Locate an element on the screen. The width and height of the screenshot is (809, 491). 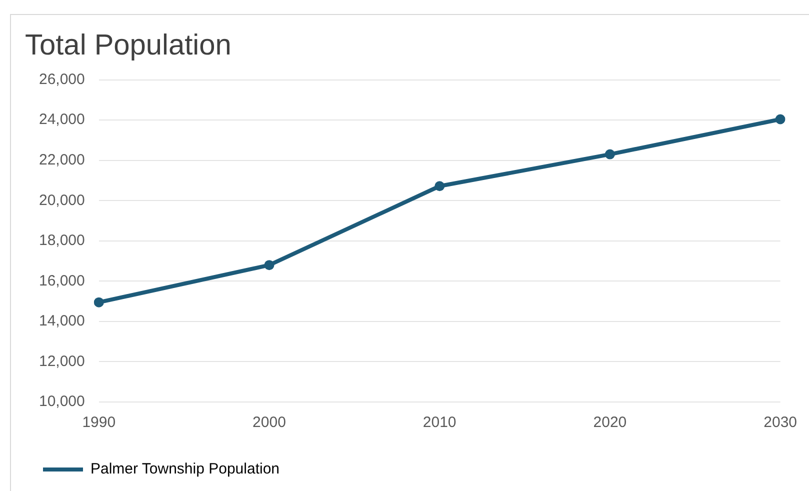
x-tick-label: 2000 is located at coordinates (269, 423).